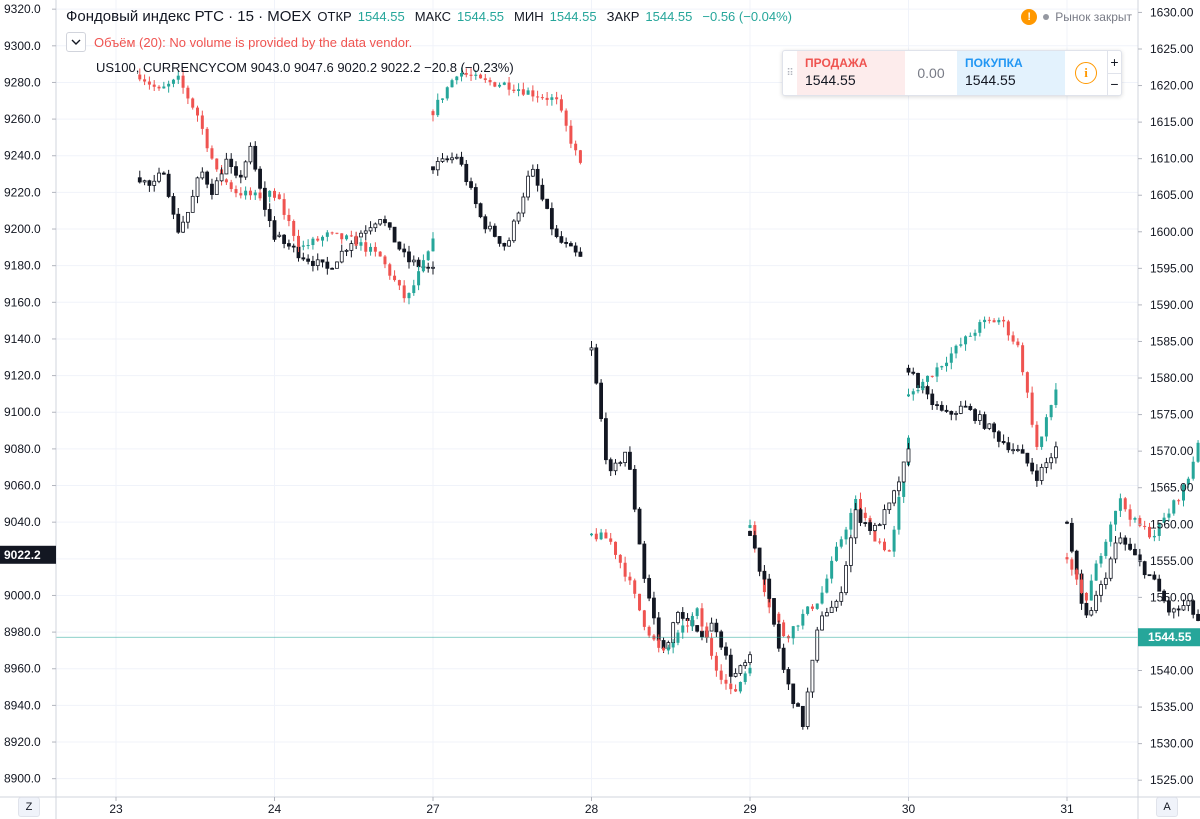  I want to click on warning-icon: !, so click(1029, 17).